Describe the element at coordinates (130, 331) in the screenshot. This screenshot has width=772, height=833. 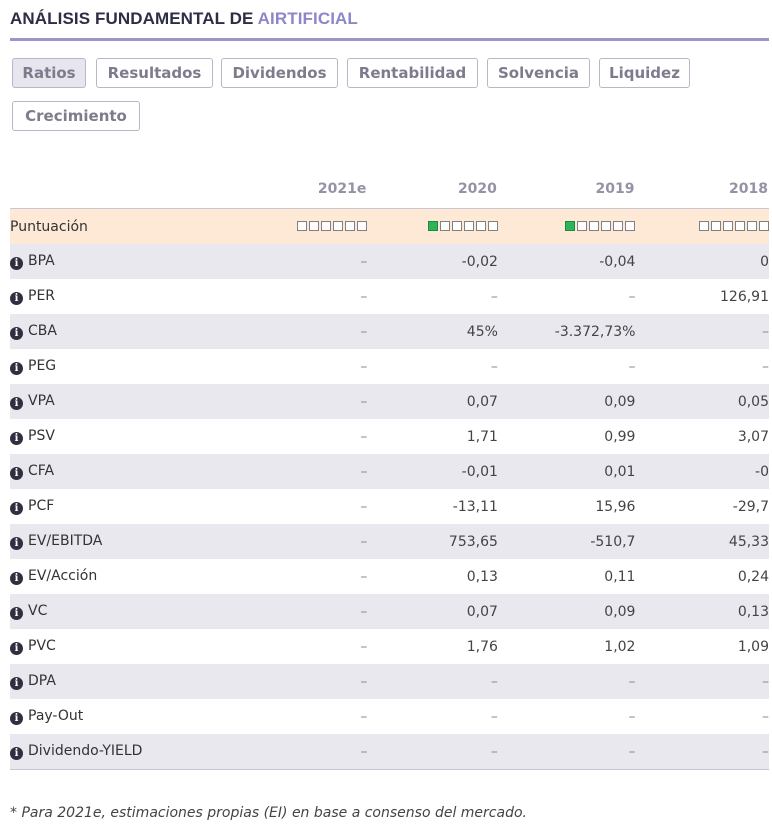
I see `row-label: i CBA` at that location.